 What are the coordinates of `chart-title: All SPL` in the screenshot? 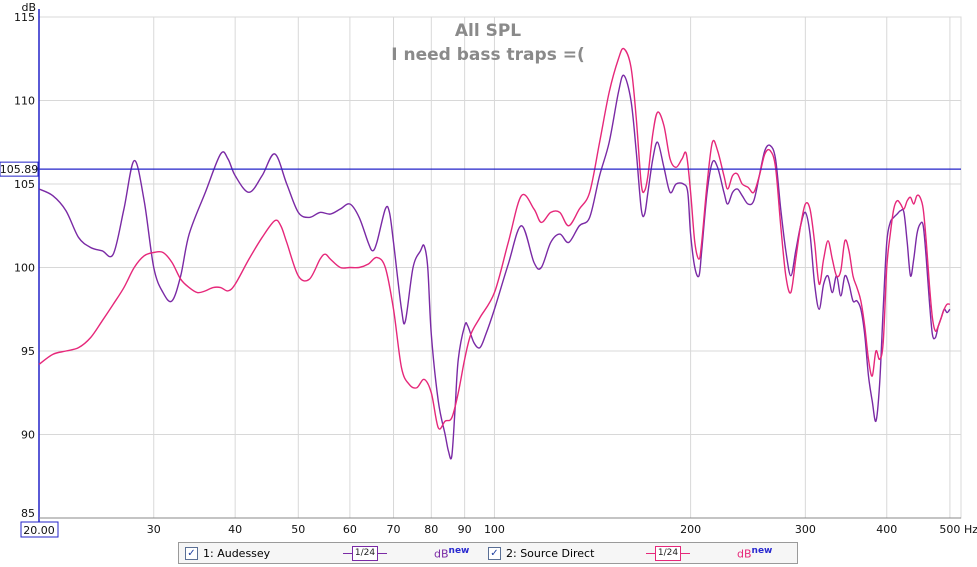 It's located at (488, 31).